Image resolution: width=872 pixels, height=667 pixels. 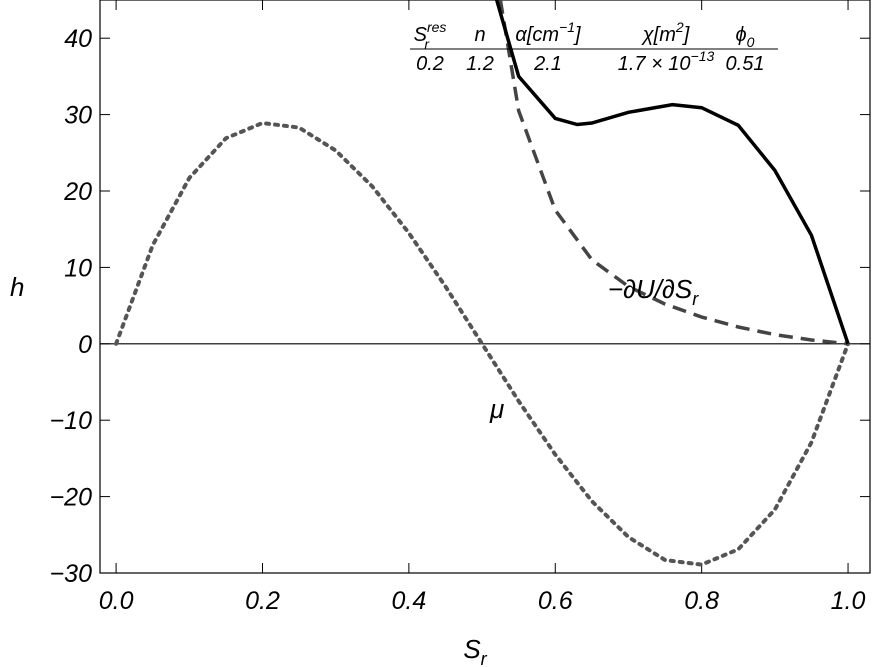 I want to click on x-label-sub: r, so click(x=484, y=658).